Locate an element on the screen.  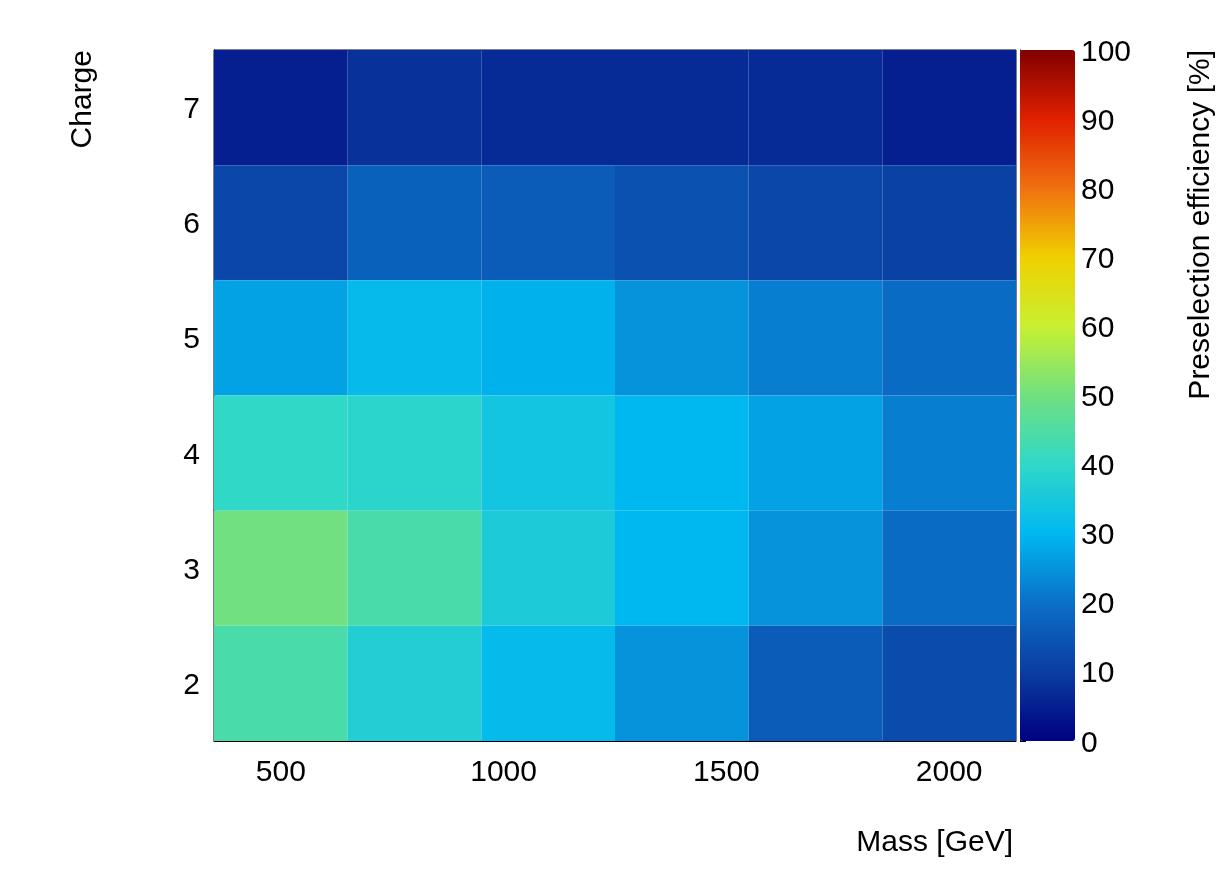
color-bar-label: 90 is located at coordinates (1098, 119).